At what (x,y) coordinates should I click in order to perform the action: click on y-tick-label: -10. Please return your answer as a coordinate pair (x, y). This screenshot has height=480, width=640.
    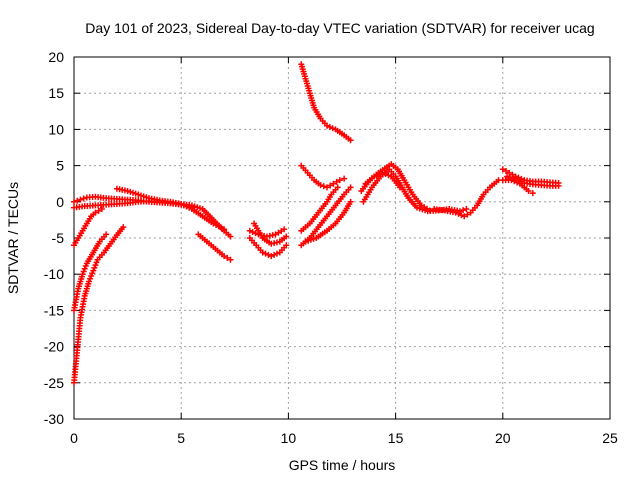
    Looking at the image, I should click on (54, 274).